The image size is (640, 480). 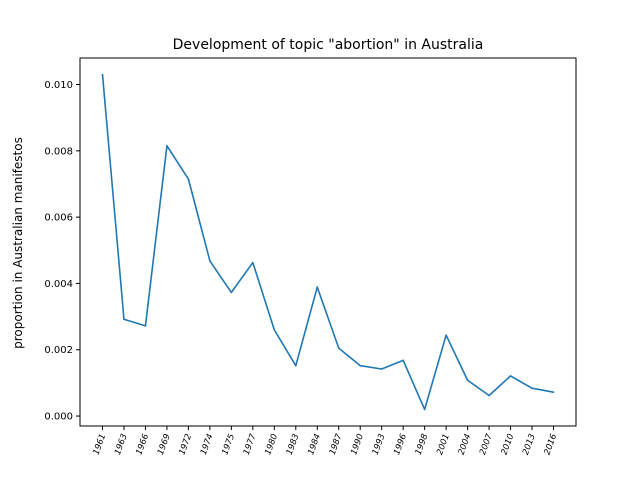 What do you see at coordinates (58, 218) in the screenshot?
I see `y-tick-label: 0.006` at bounding box center [58, 218].